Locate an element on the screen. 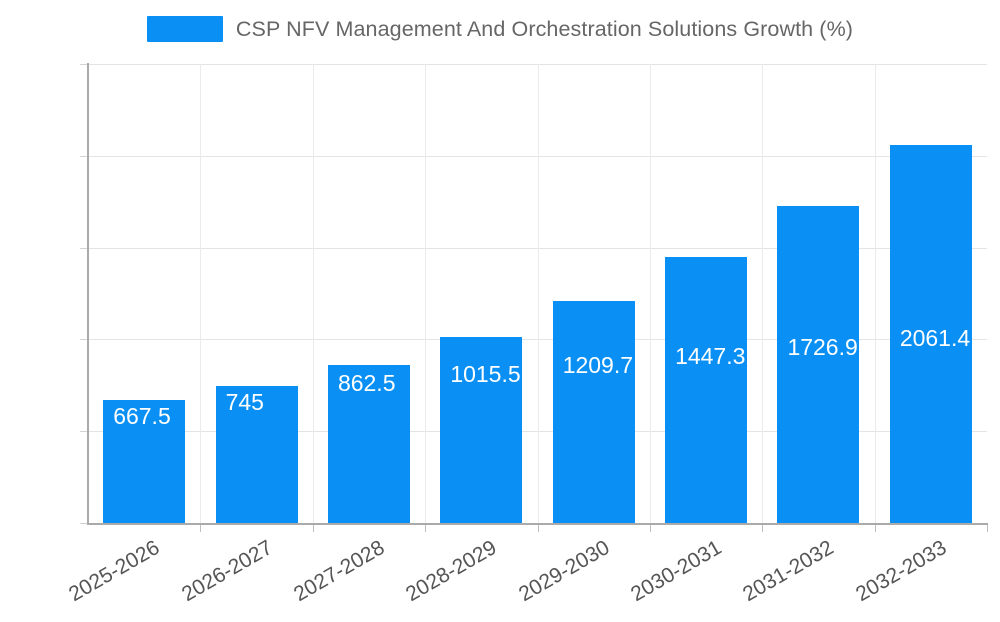 The height and width of the screenshot is (622, 1000). bar: 667.5 is located at coordinates (144, 461).